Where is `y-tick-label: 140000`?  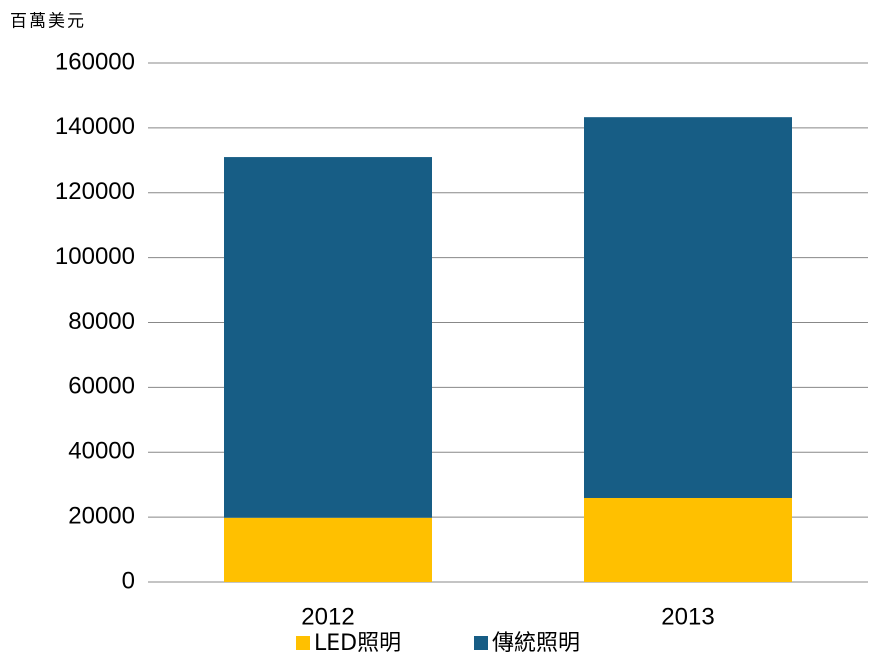
y-tick-label: 140000 is located at coordinates (95, 126).